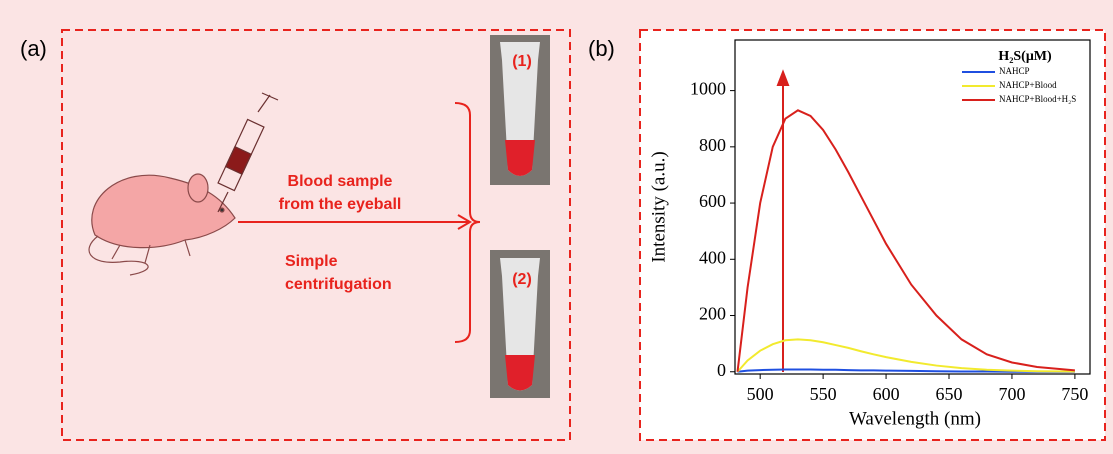 The width and height of the screenshot is (1113, 454). I want to click on tube-label: (1), so click(522, 61).